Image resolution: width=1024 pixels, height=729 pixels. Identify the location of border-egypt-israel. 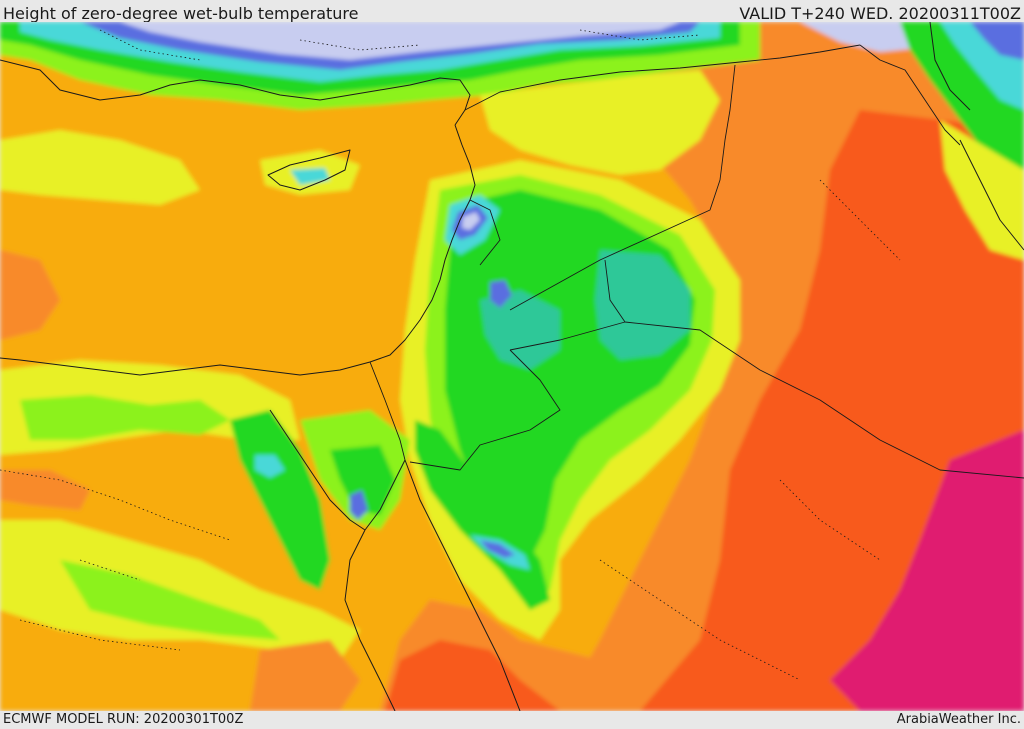
(387, 411).